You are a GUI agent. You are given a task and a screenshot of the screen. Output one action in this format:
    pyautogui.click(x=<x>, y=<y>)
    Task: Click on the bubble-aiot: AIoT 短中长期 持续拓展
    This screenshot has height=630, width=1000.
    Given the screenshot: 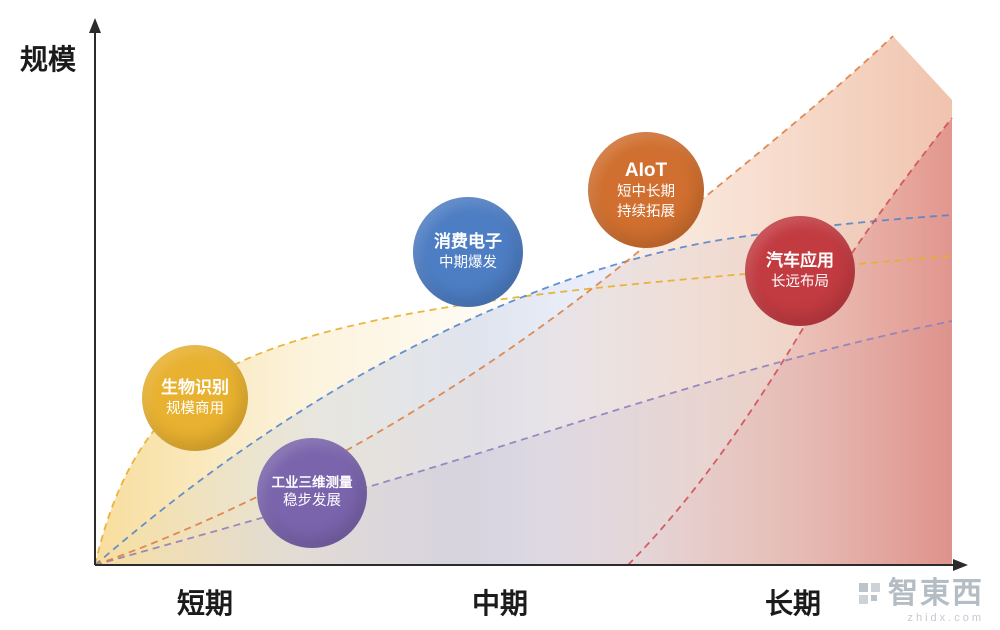 What is the action you would take?
    pyautogui.click(x=646, y=190)
    